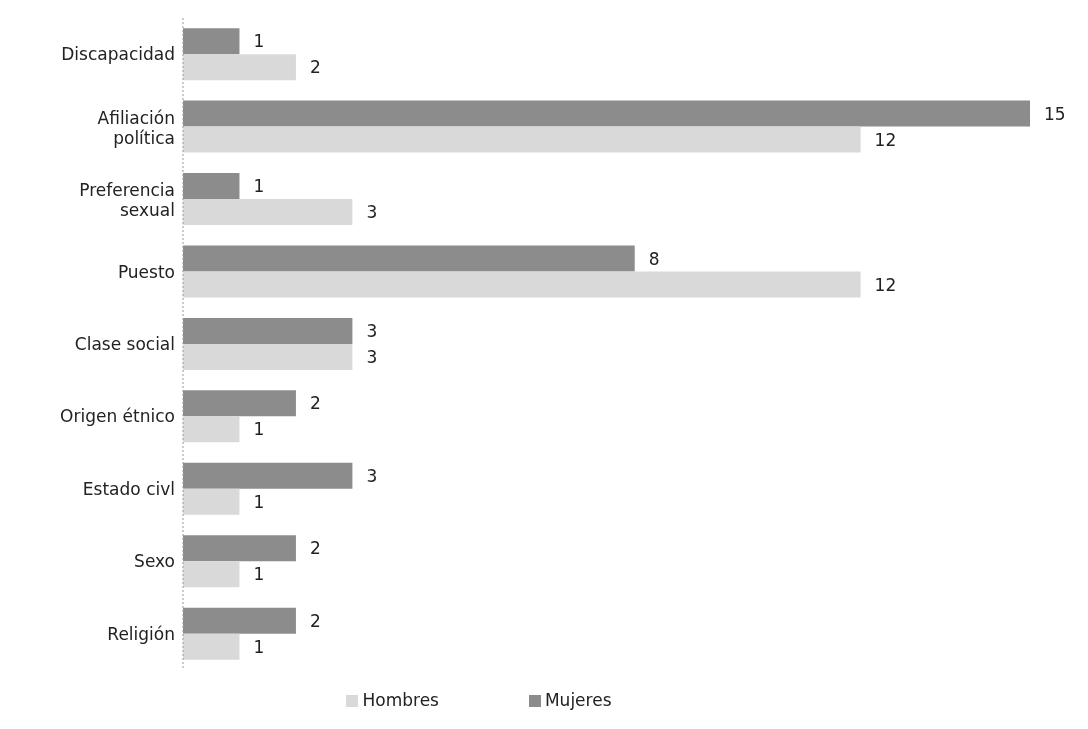 The height and width of the screenshot is (729, 1088). I want to click on y-tick-label: Sexo, so click(154, 561).